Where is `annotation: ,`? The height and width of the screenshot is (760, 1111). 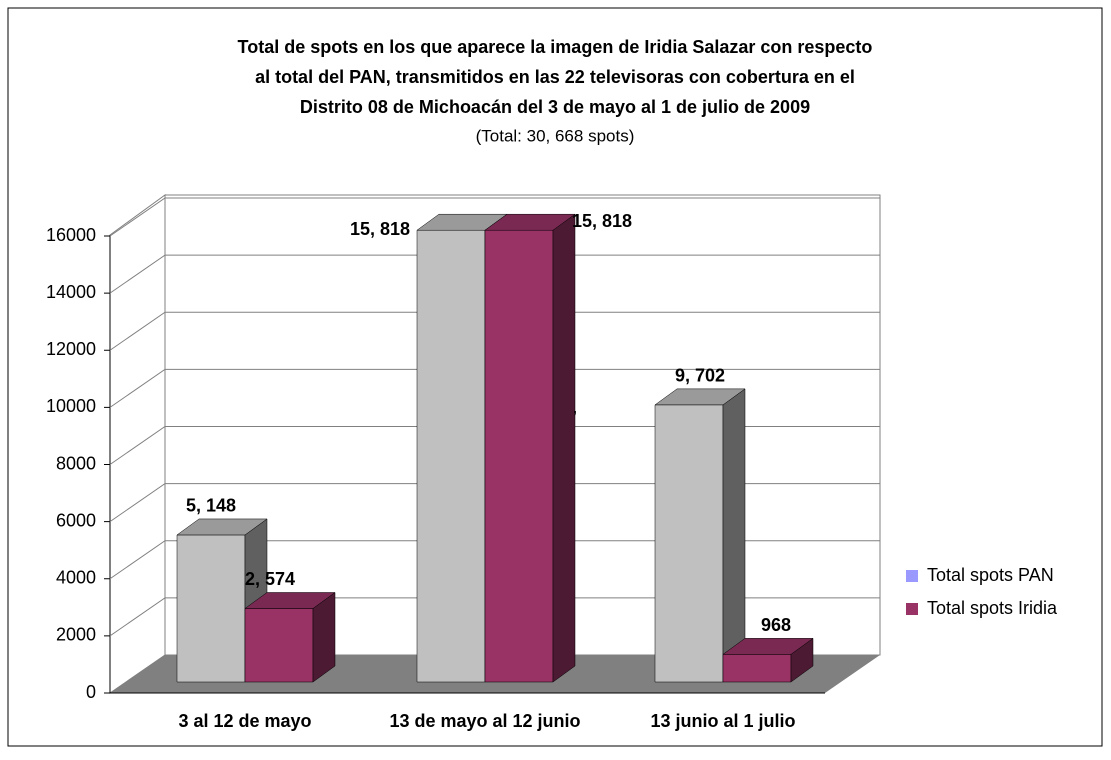
annotation: , is located at coordinates (574, 407).